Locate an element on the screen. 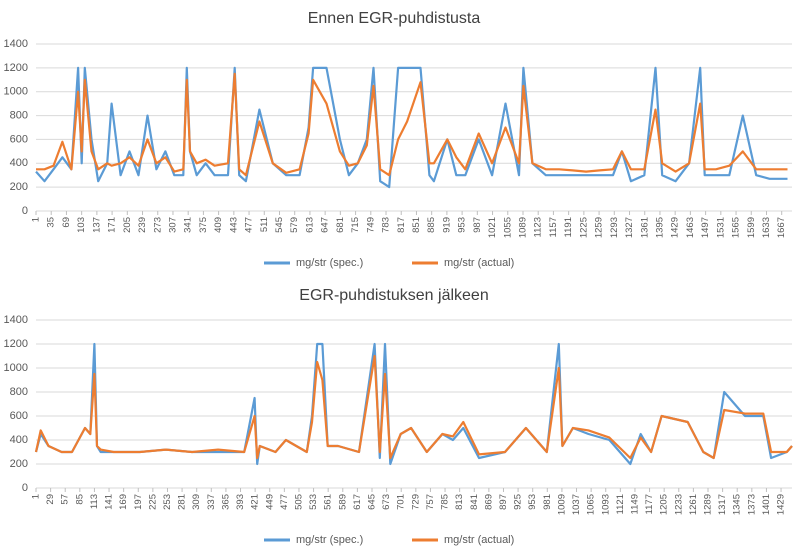  x-tick-label: 987 is located at coordinates (477, 225).